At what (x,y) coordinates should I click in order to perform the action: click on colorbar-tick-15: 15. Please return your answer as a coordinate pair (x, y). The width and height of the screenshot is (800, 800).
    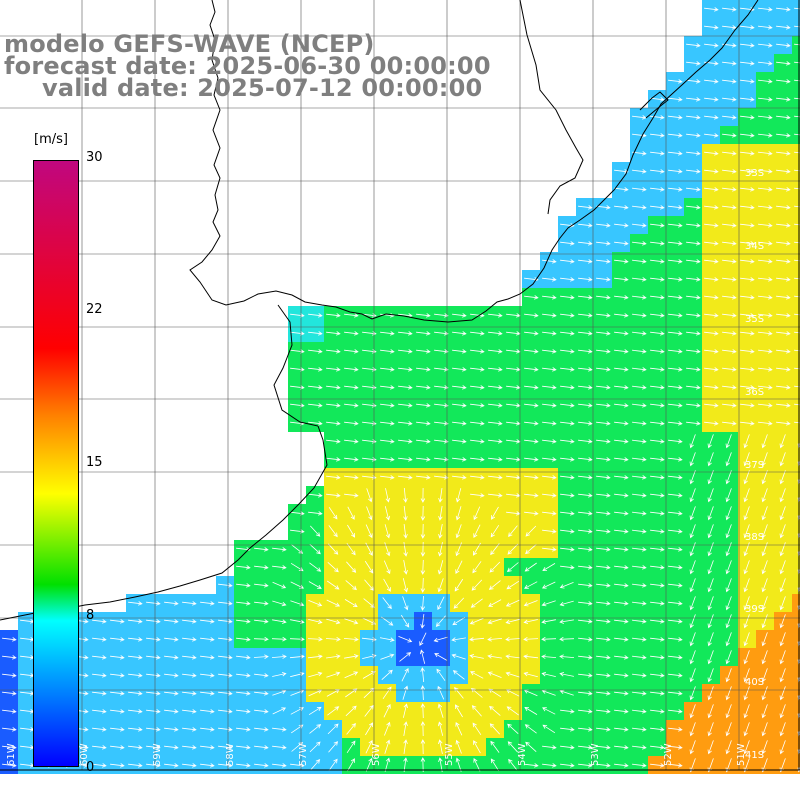
    Looking at the image, I should click on (94, 462).